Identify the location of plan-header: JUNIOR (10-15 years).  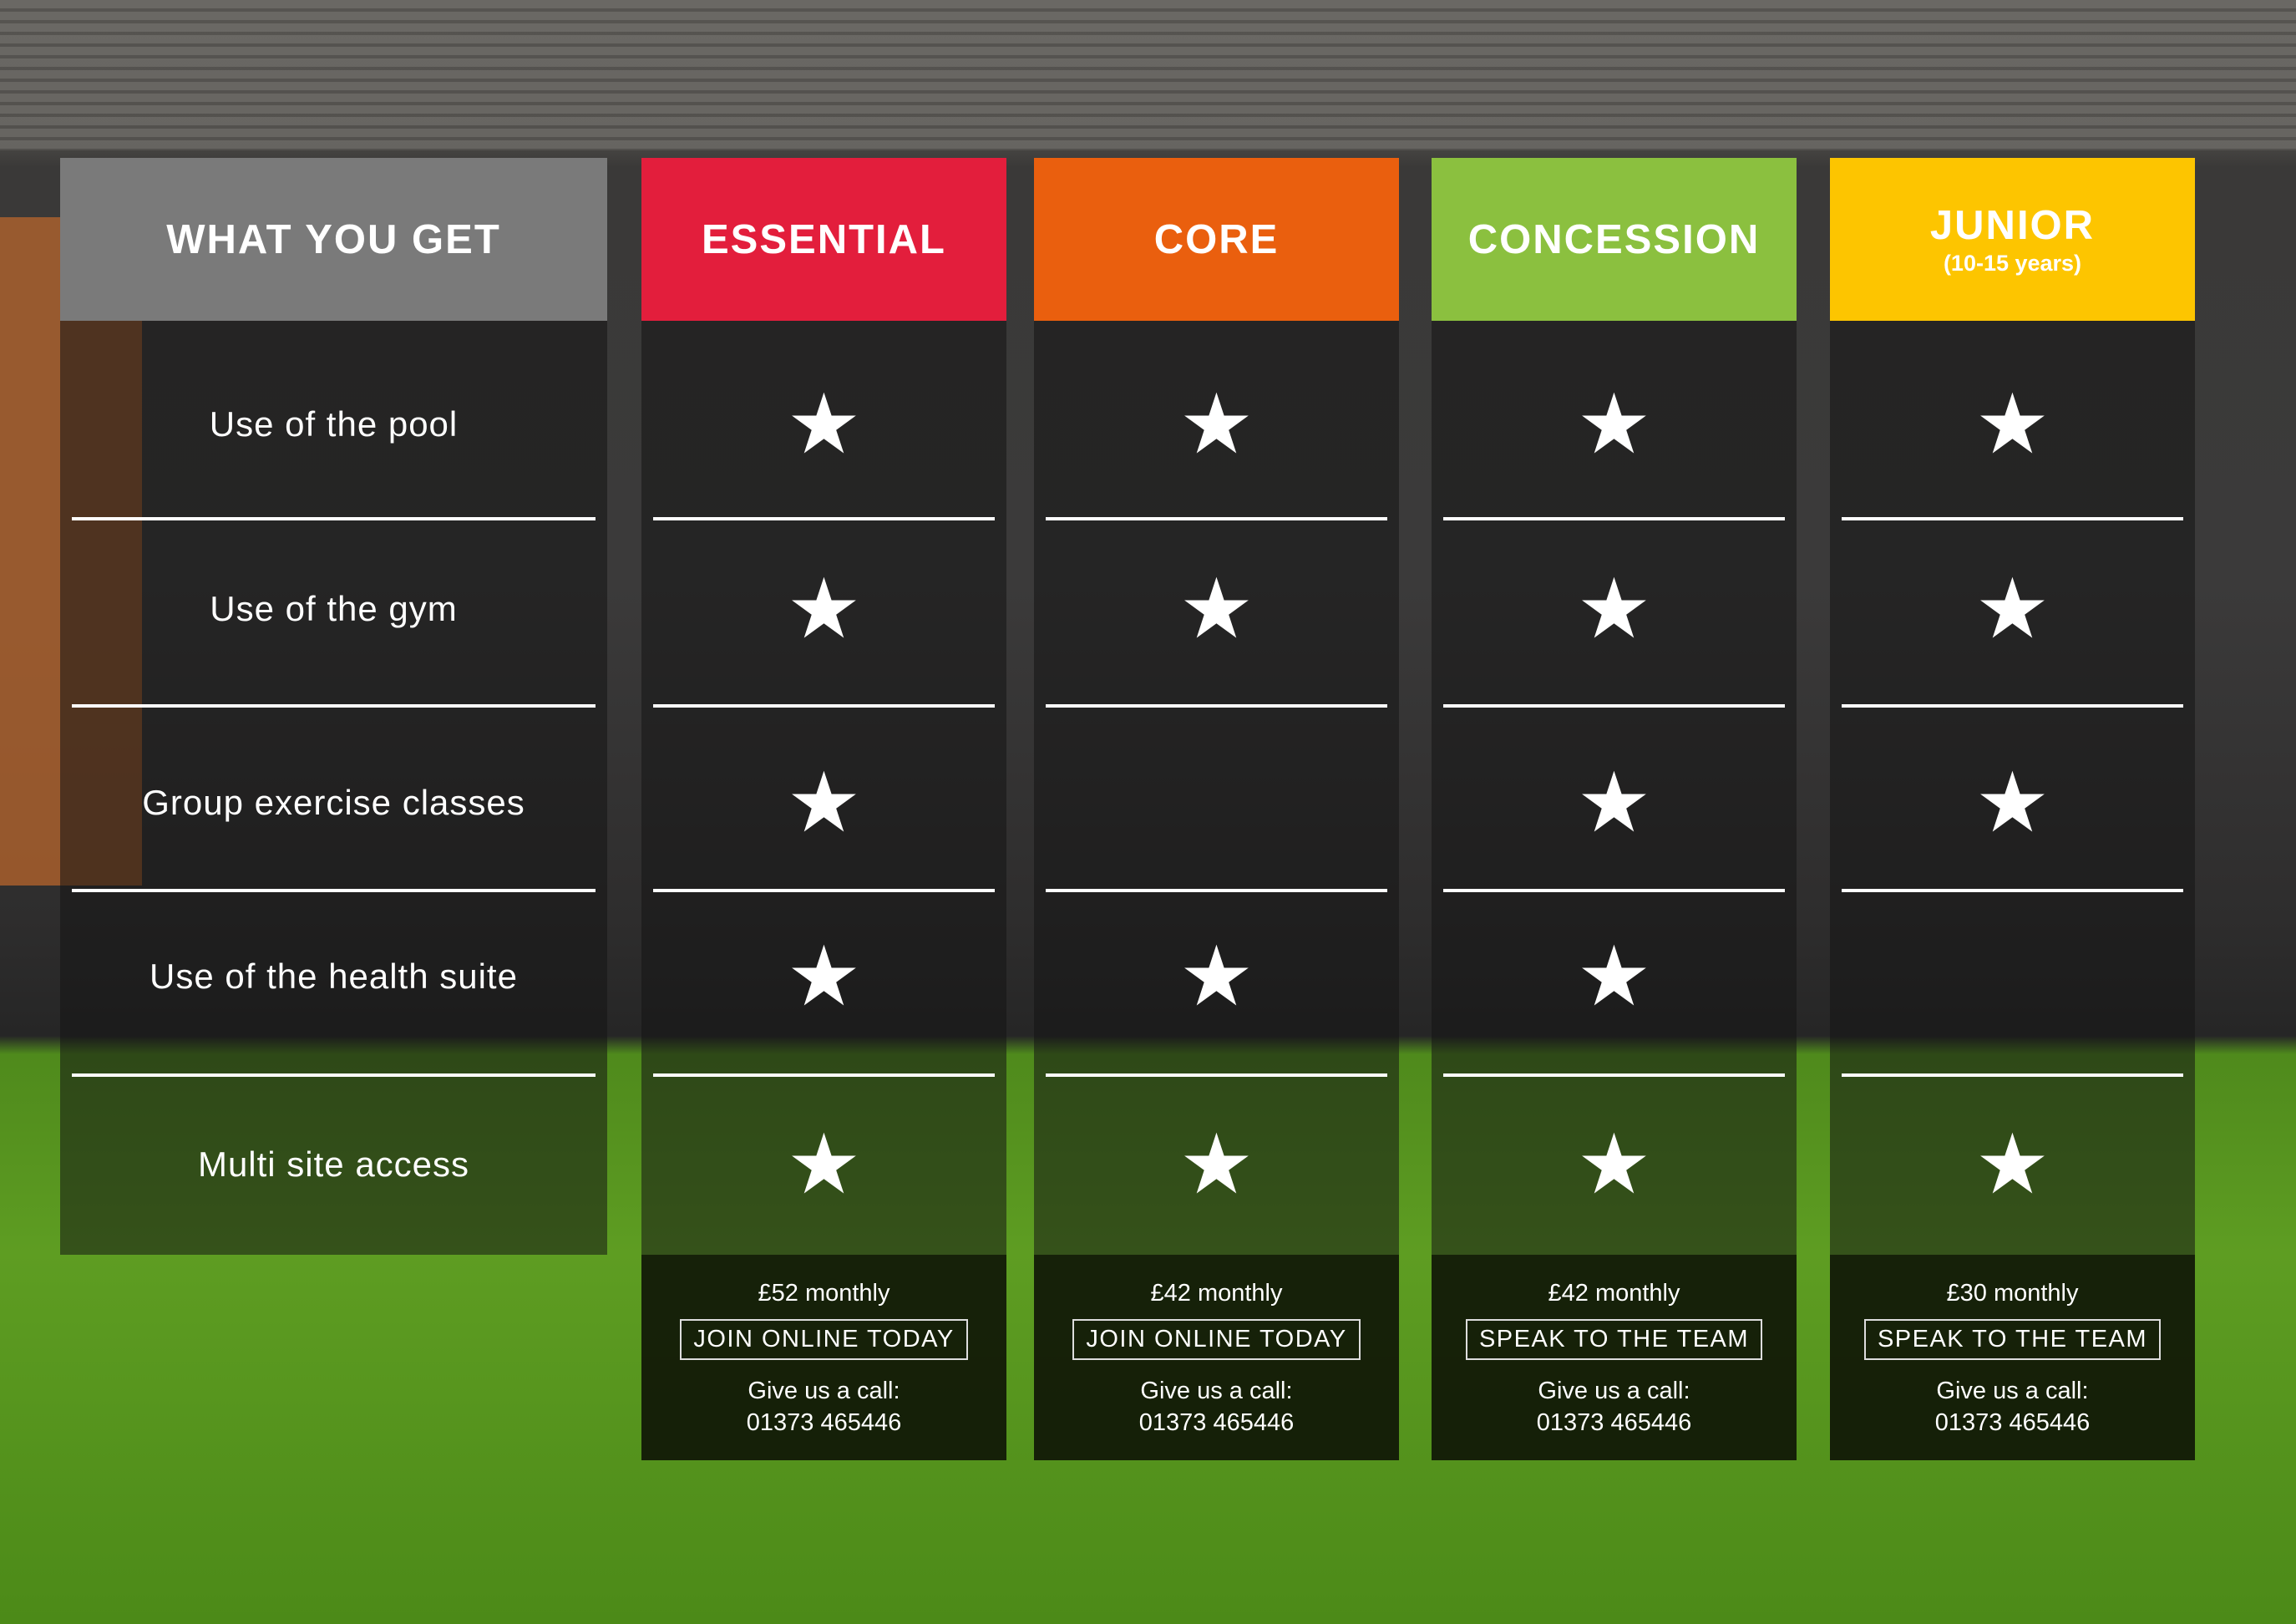
(2012, 239).